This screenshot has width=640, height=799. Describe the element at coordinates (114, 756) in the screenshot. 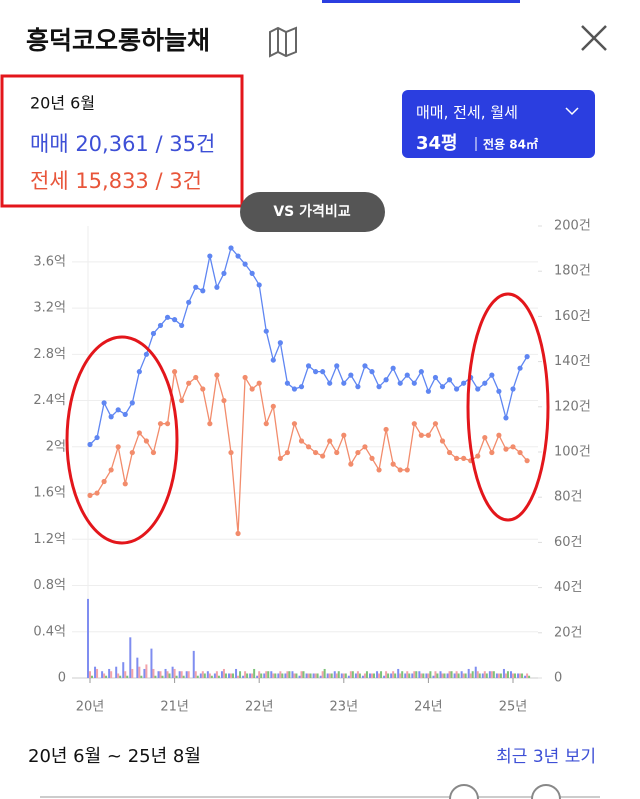

I see `date-range: 20년 6월 ~ 25년 8월` at that location.